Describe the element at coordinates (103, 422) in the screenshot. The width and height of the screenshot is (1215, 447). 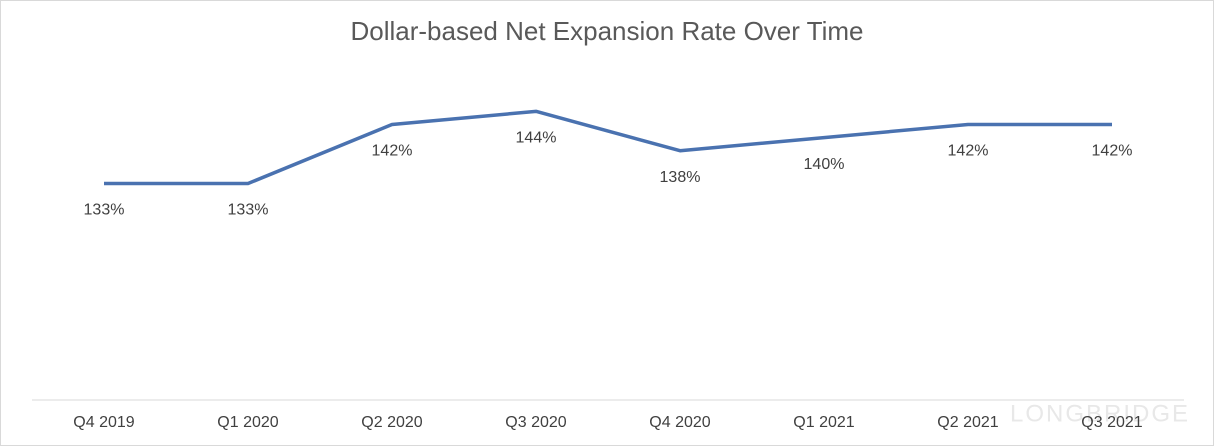
I see `x-tick-label: Q4 2019` at that location.